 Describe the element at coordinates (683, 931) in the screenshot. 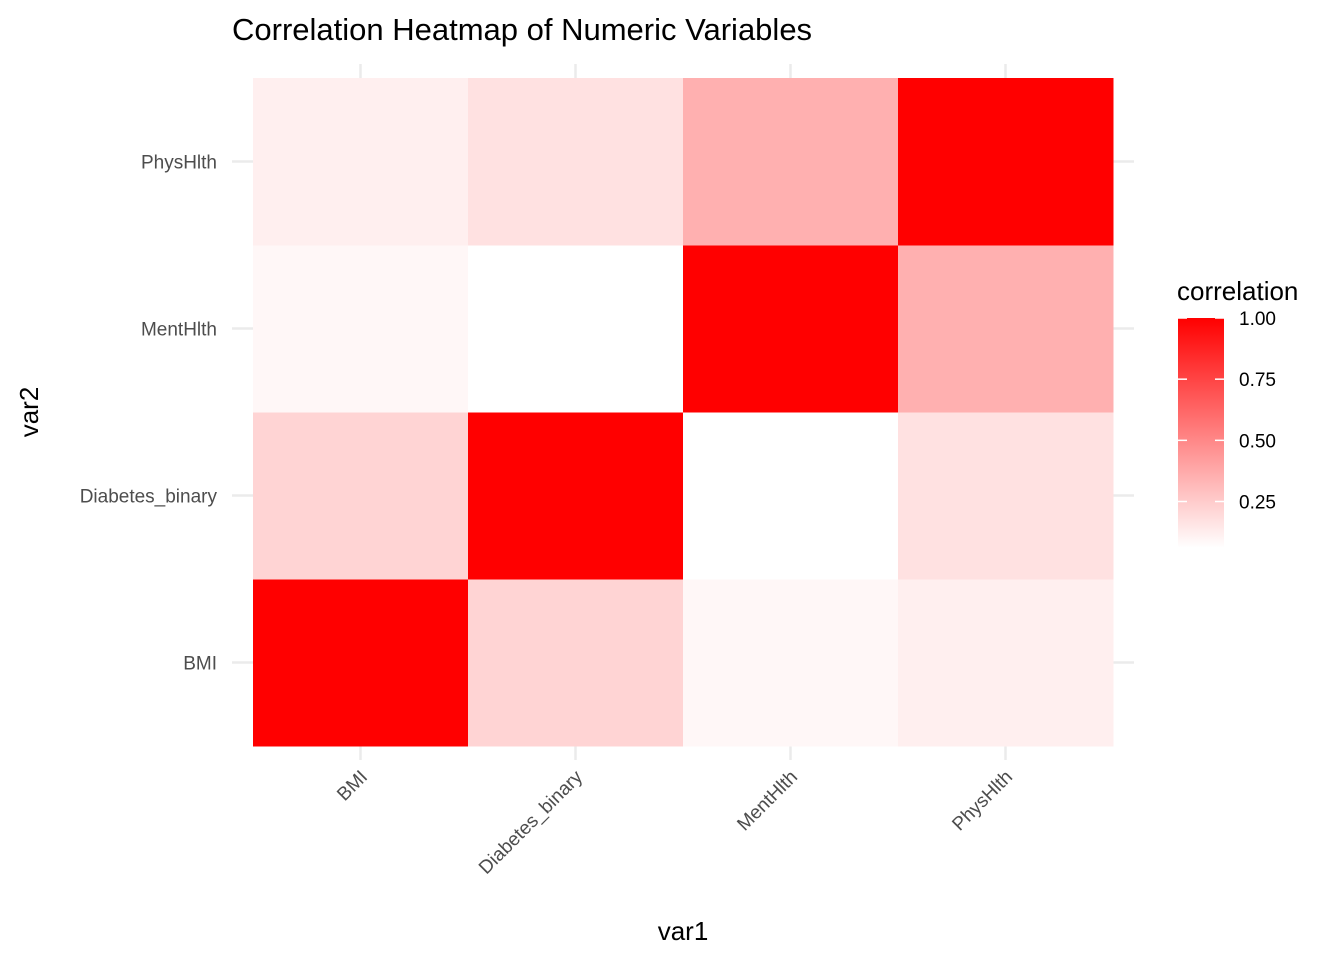

I see `x-axis-title: var1` at that location.